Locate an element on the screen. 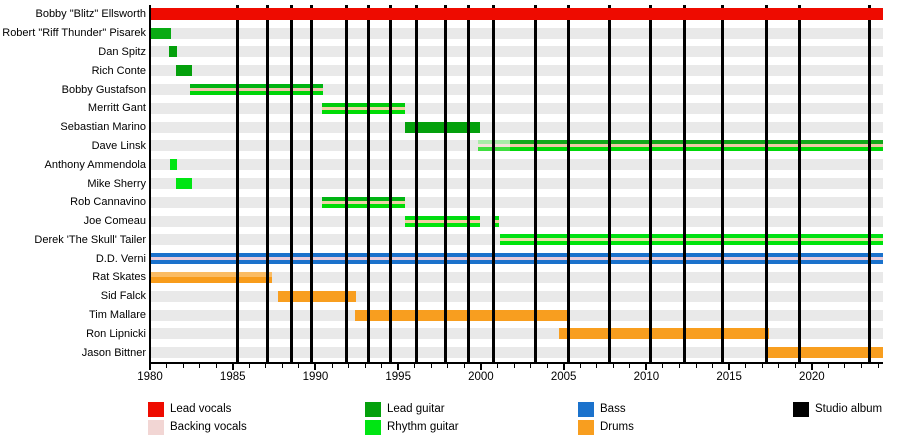 This screenshot has height=440, width=900. member-label: Rich Conte is located at coordinates (118, 70).